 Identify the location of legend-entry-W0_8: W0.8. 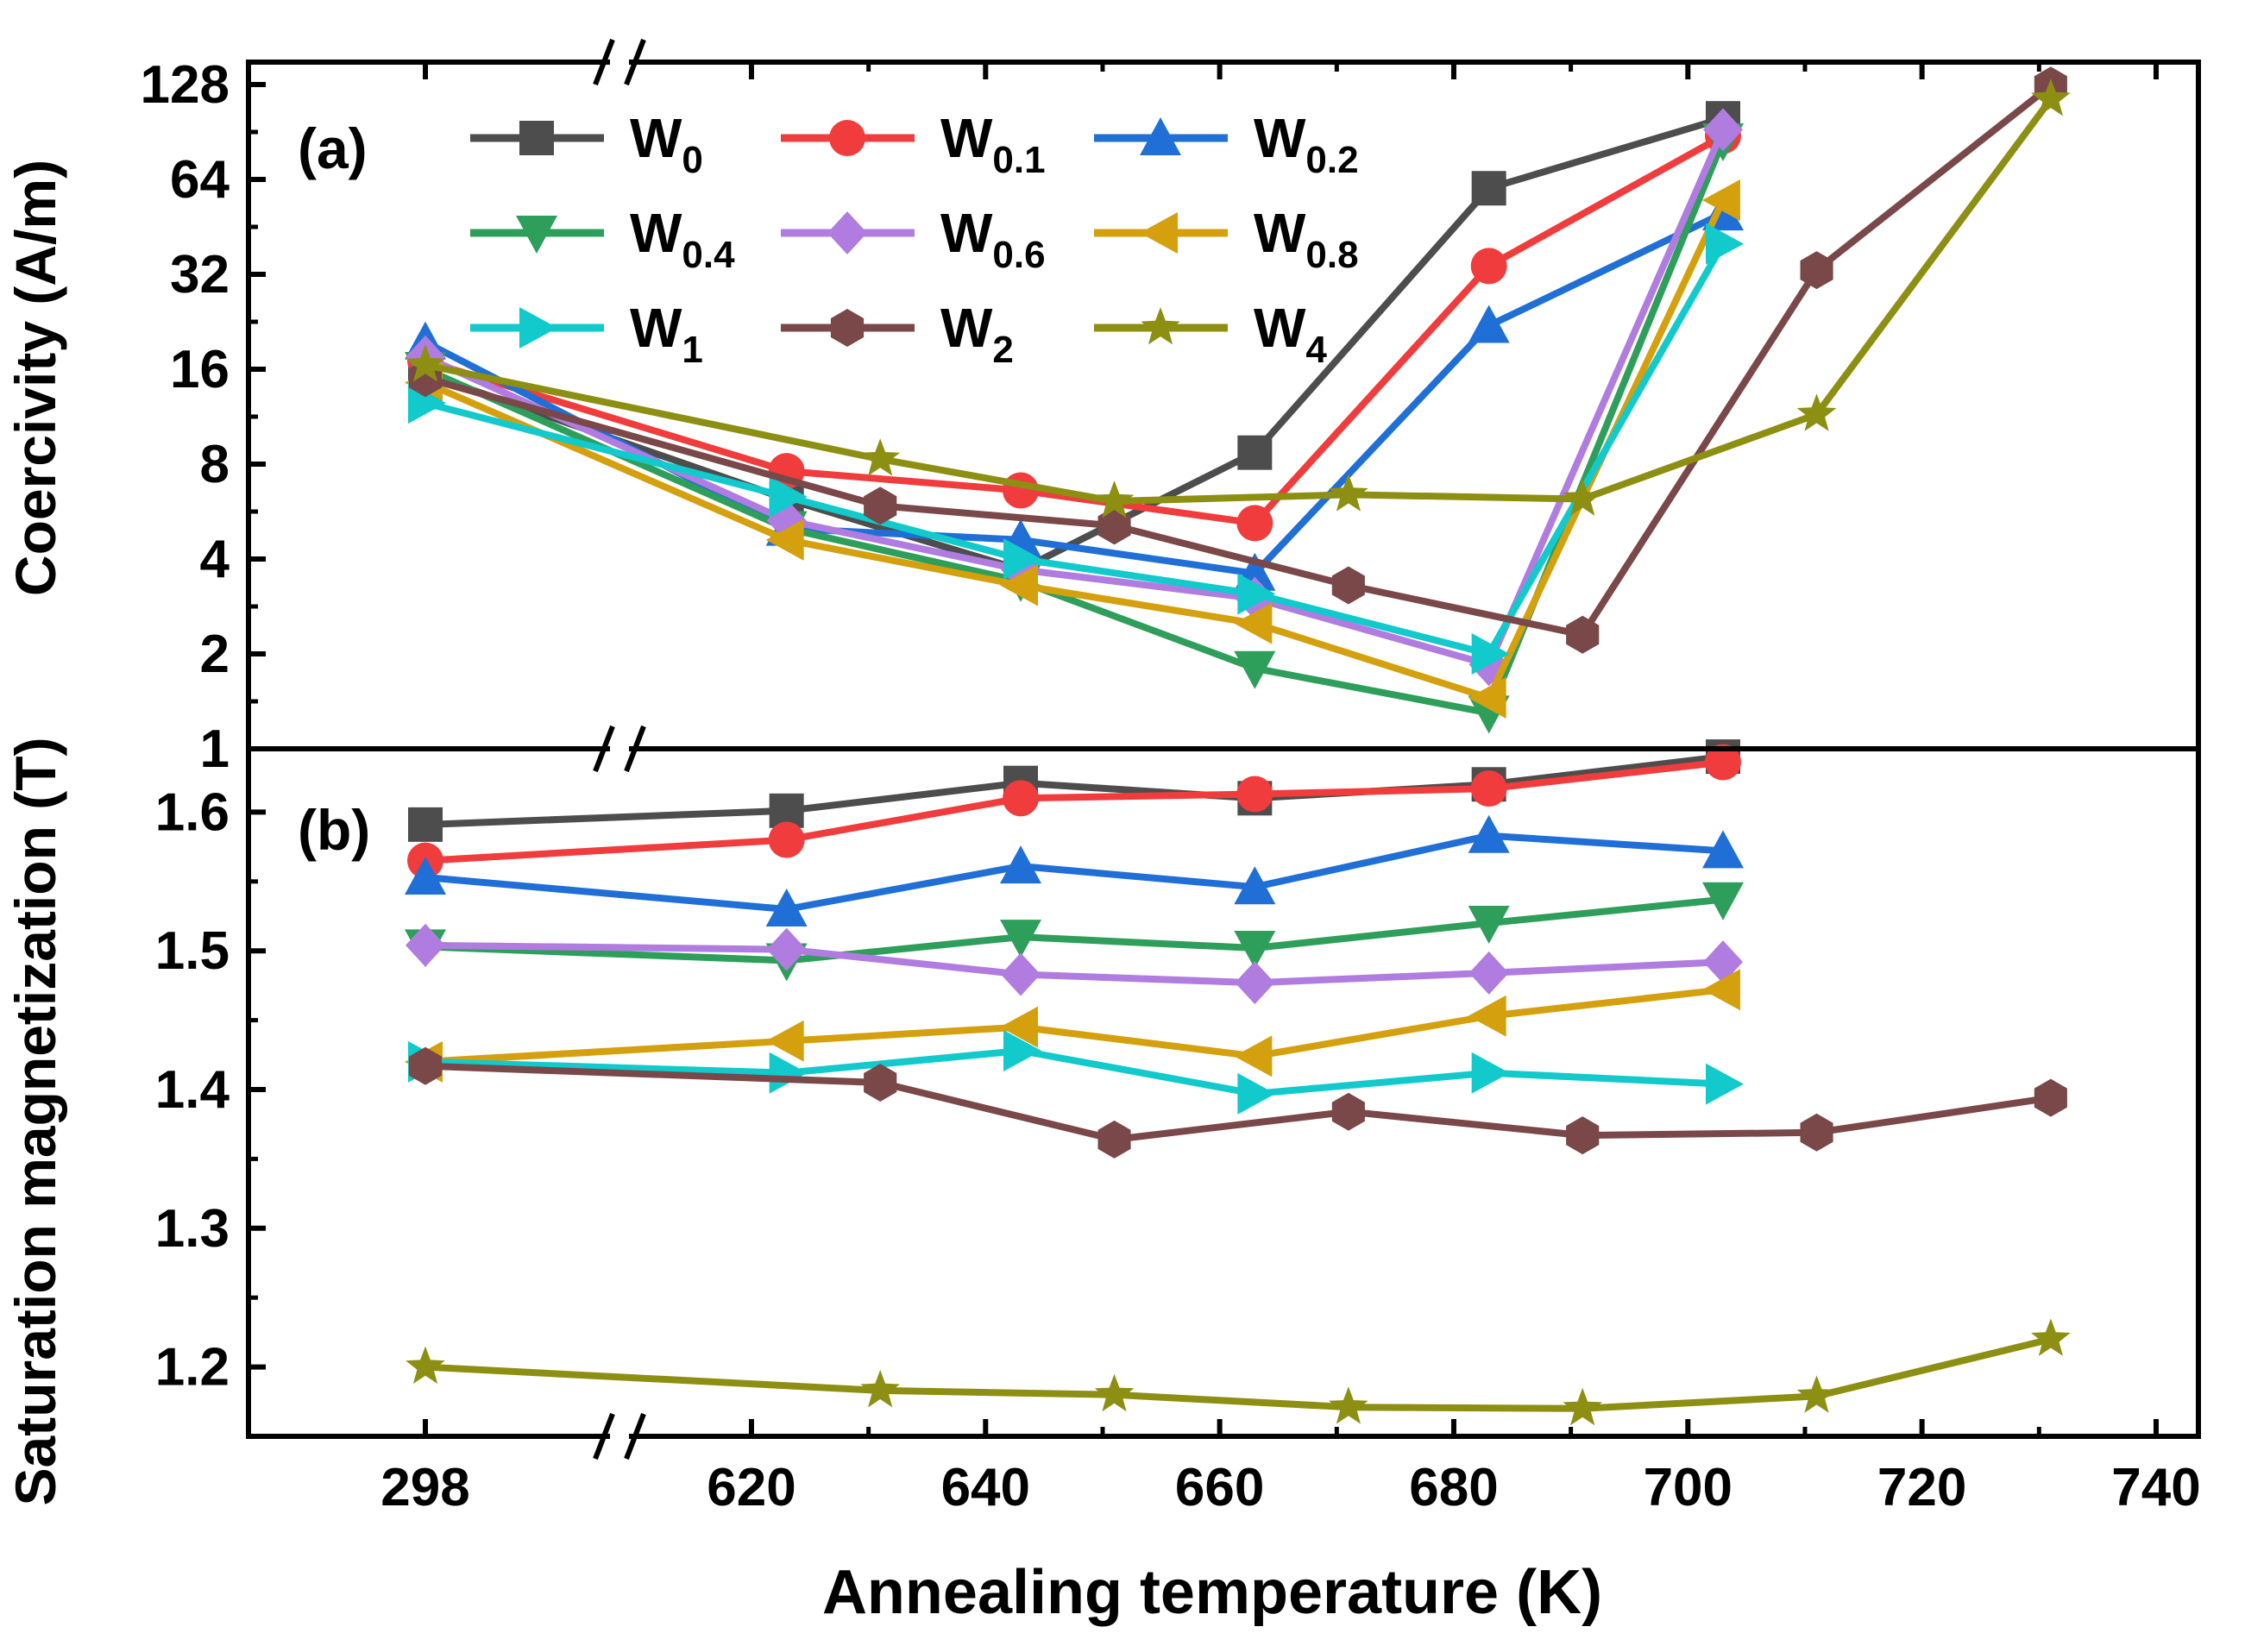
(1226, 239).